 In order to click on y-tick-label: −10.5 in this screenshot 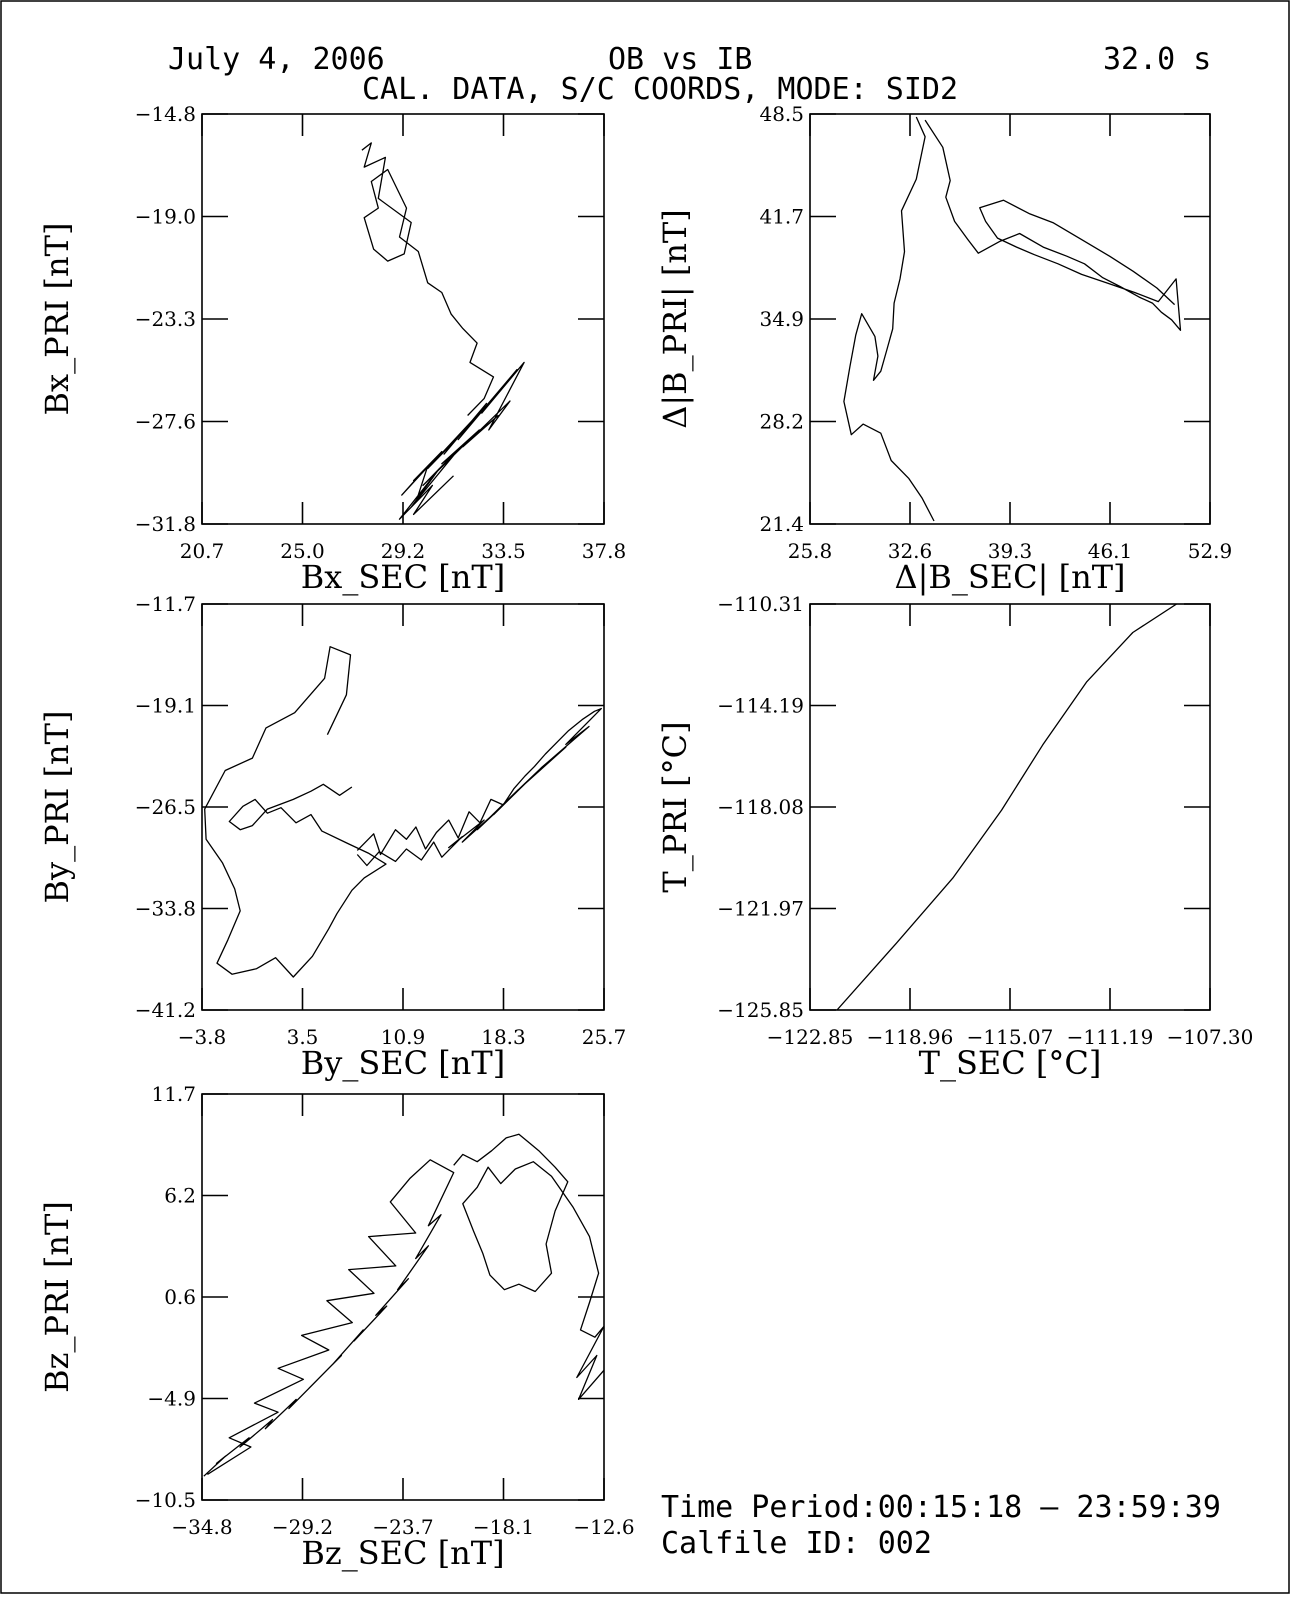, I will do `click(165, 1500)`.